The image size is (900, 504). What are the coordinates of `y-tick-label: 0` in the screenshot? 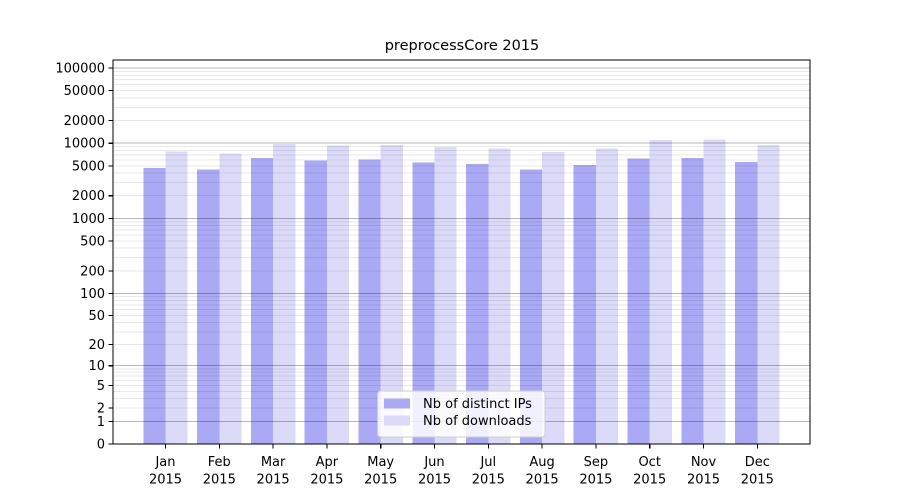 It's located at (101, 445).